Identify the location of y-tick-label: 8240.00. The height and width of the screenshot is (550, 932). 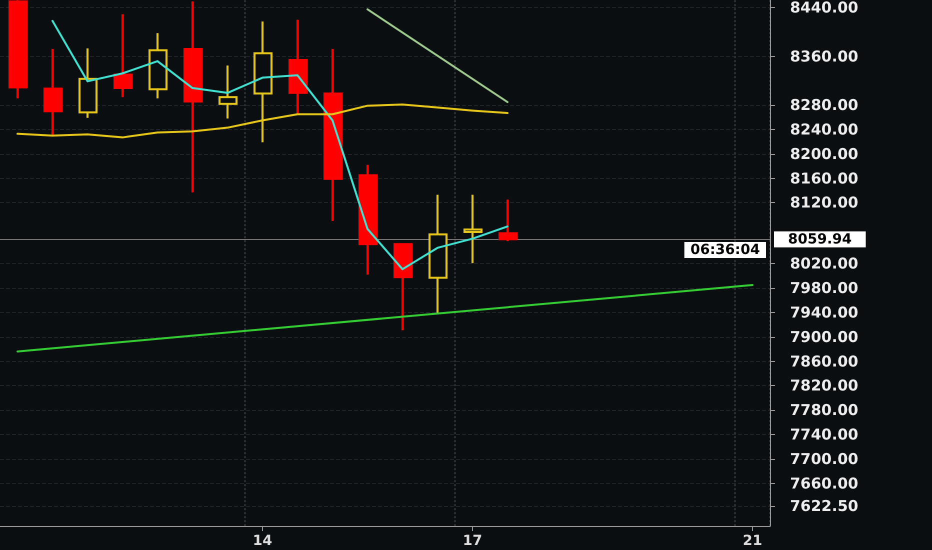
(824, 129).